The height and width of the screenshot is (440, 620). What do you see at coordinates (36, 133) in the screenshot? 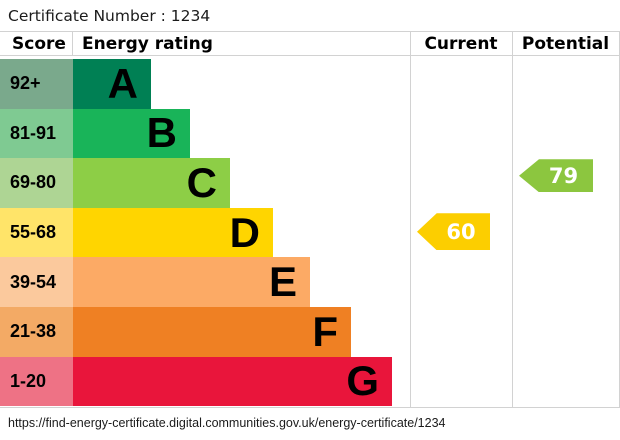
I see `score-range-b: 81-91` at bounding box center [36, 133].